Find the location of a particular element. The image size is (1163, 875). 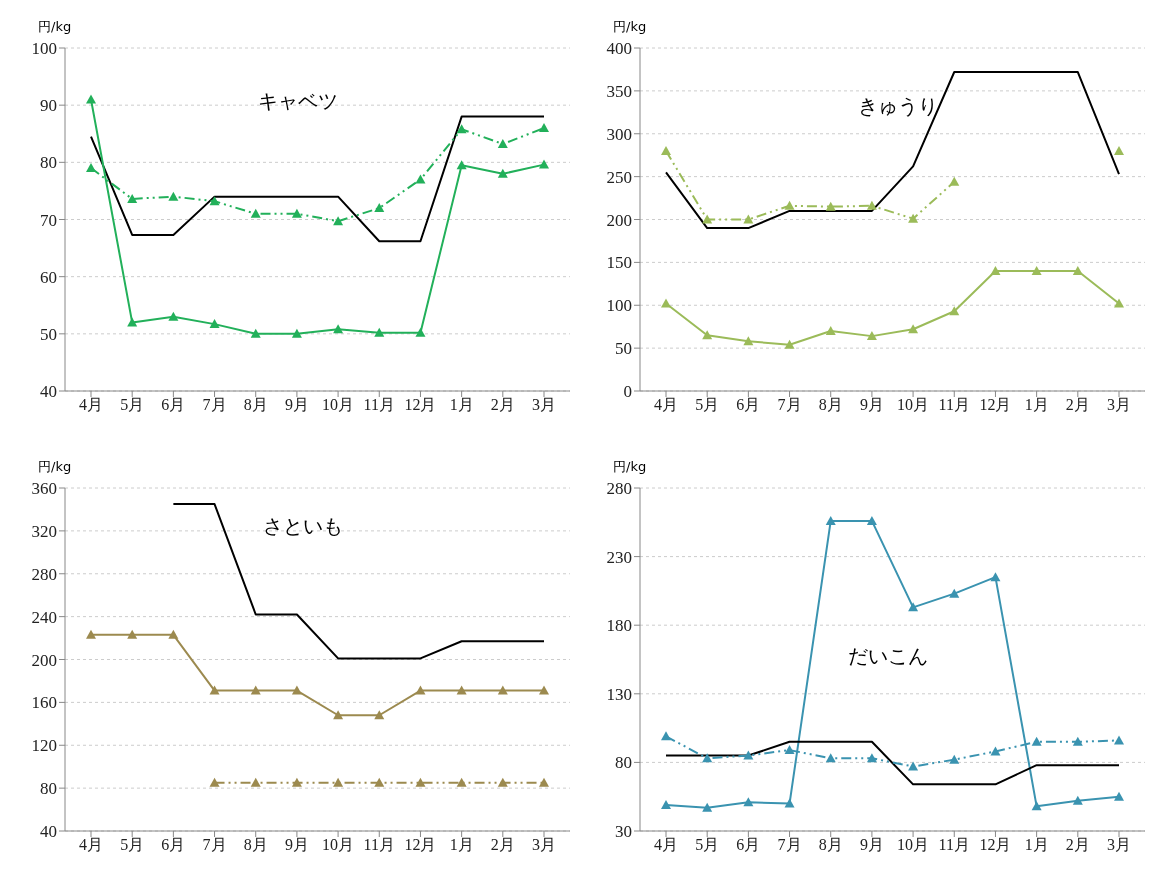

y-tick-label: 250 is located at coordinates (619, 177).